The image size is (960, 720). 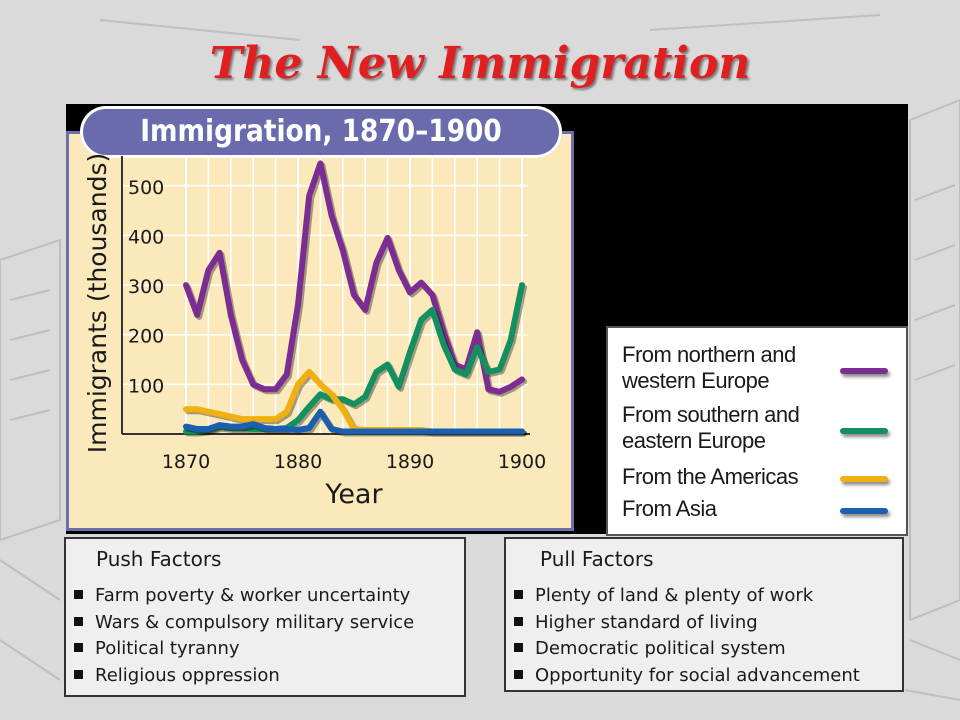 I want to click on y-tick-label: 200, so click(x=146, y=337).